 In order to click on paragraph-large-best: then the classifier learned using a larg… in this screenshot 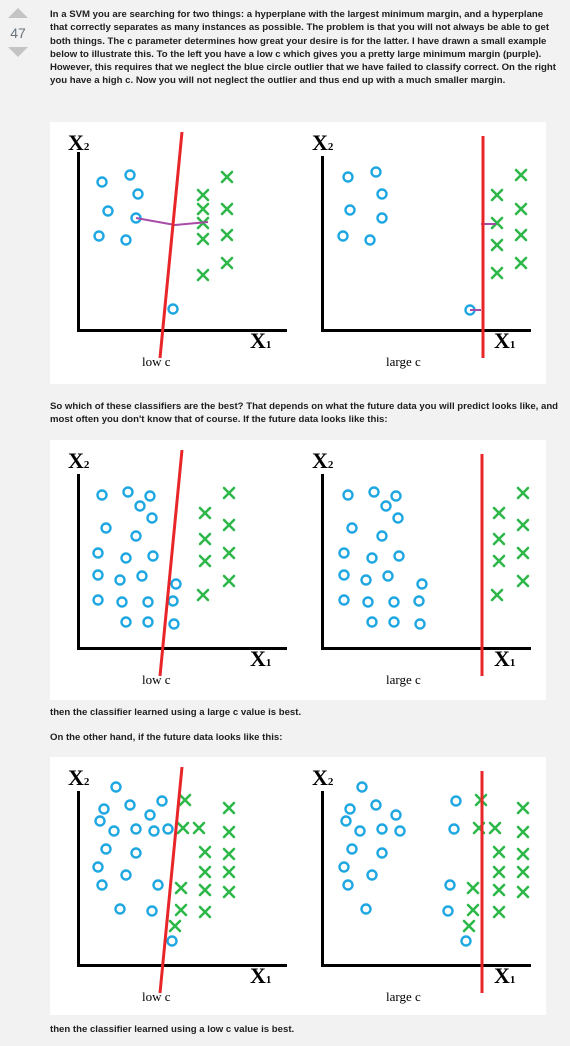, I will do `click(175, 712)`.